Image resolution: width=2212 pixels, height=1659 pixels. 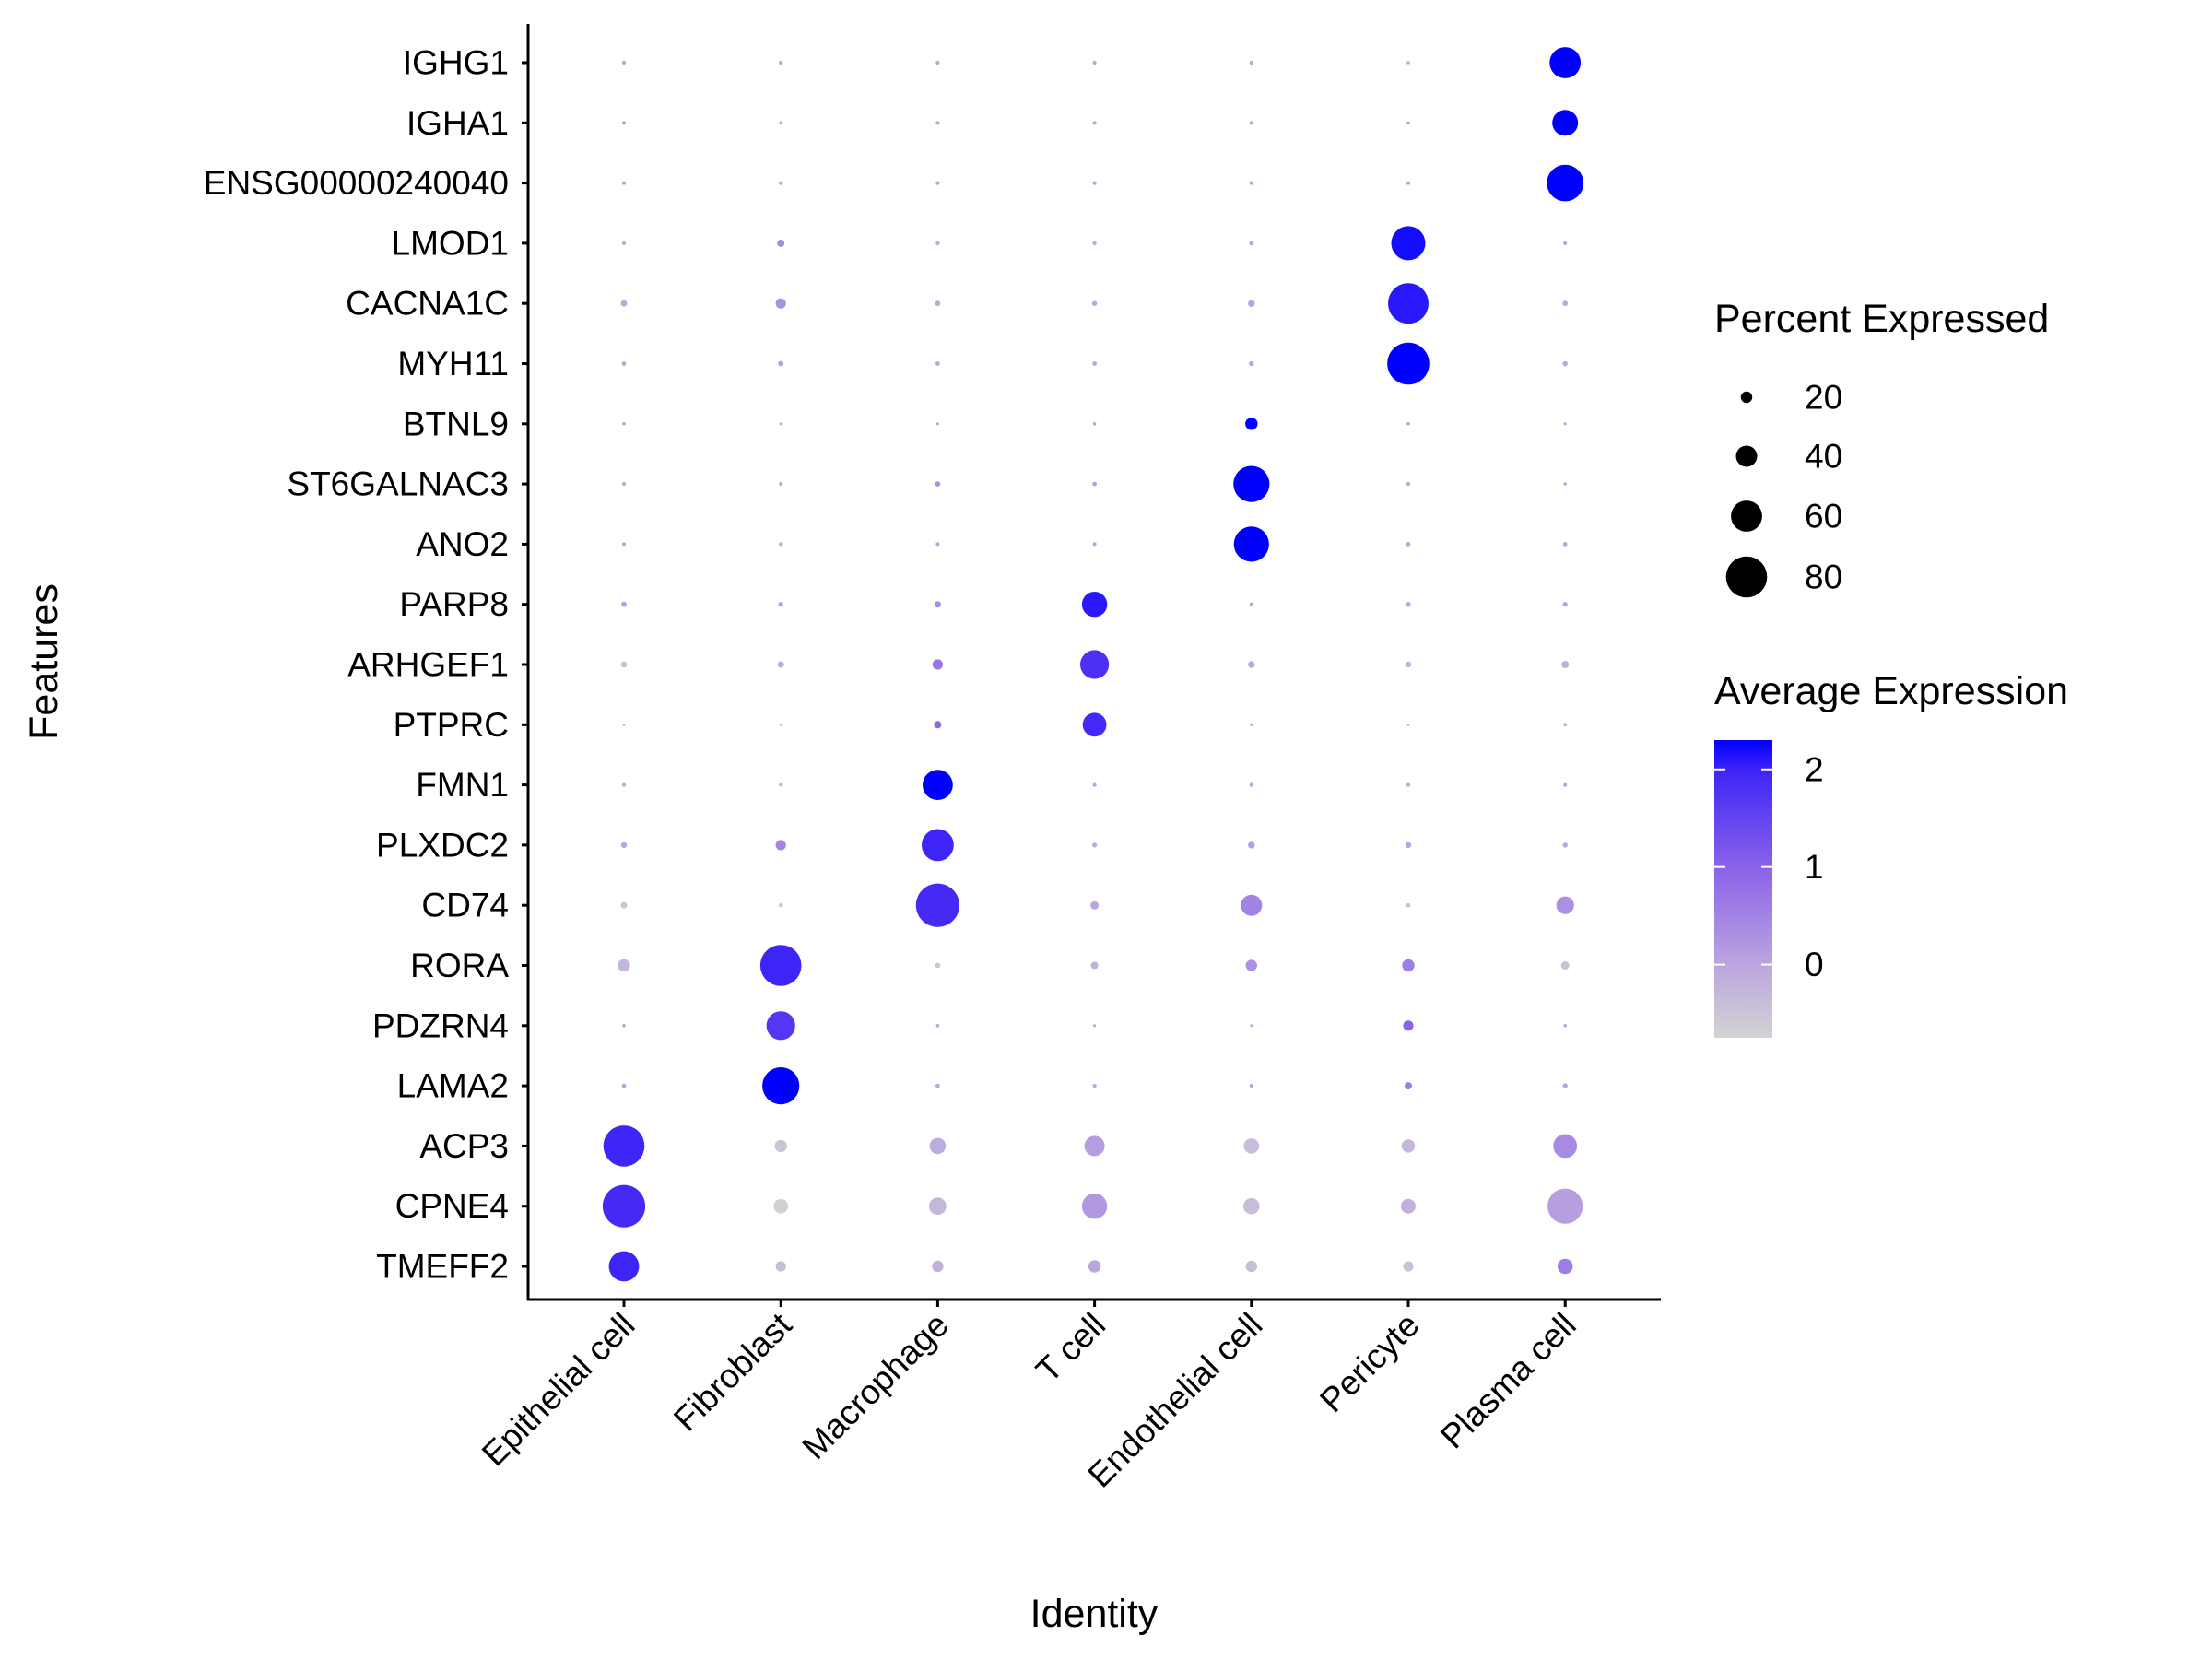 I want to click on dot-IGHG1-Endothelial-cell, so click(x=1251, y=62).